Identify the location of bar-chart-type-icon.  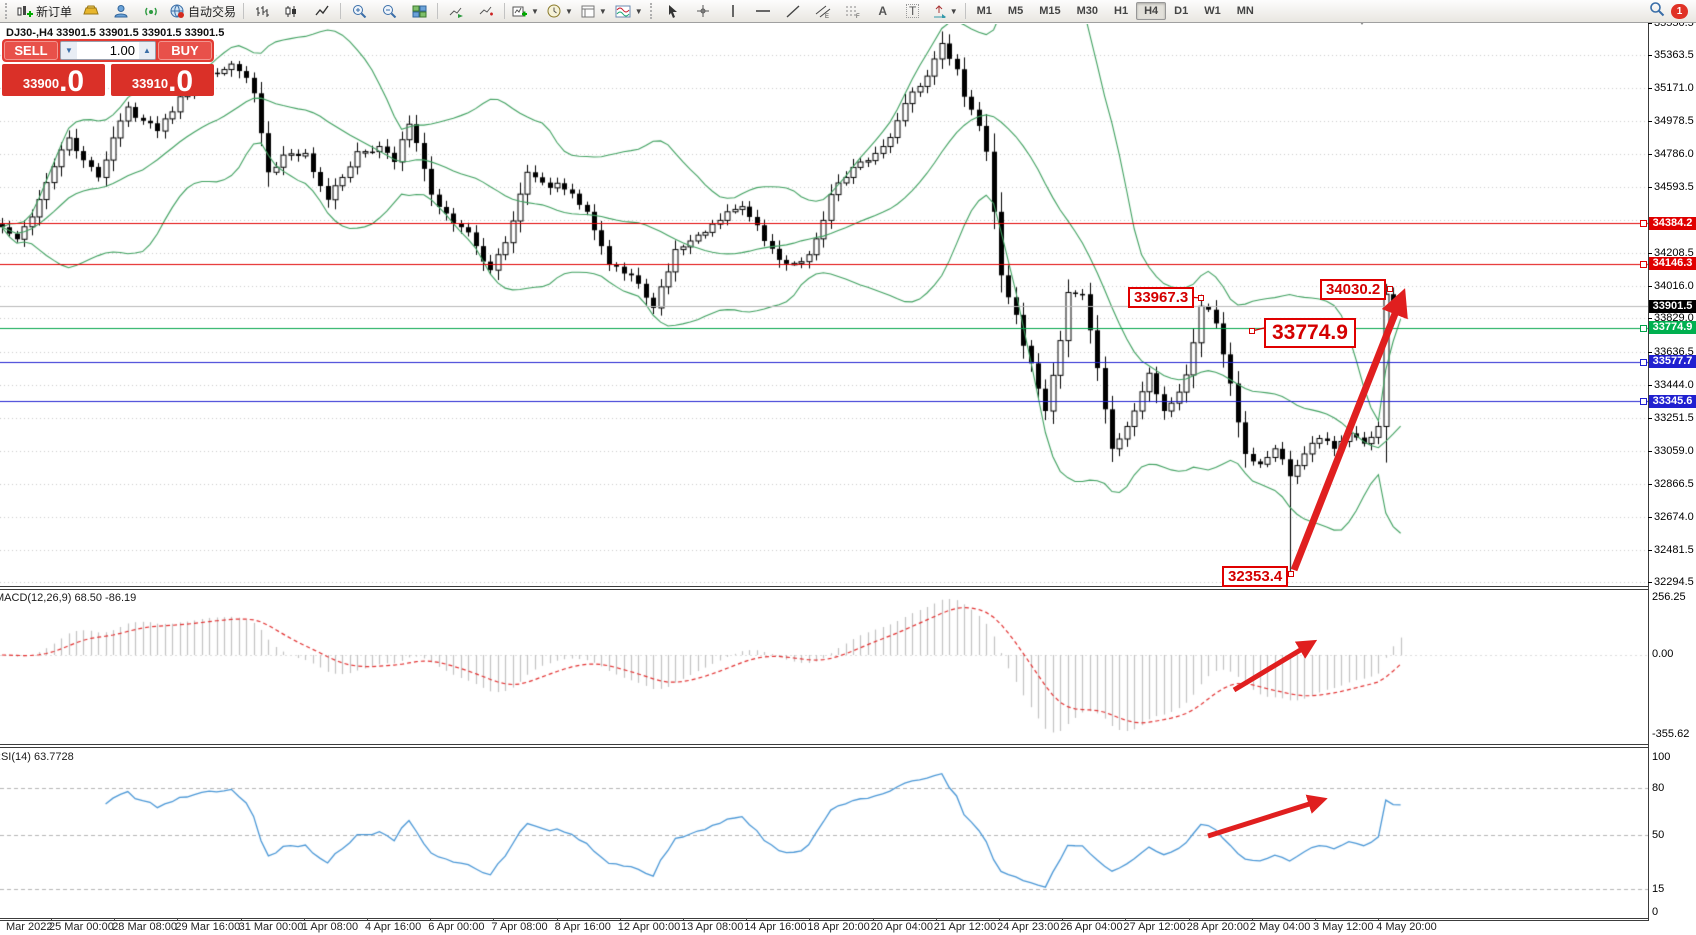
(262, 11).